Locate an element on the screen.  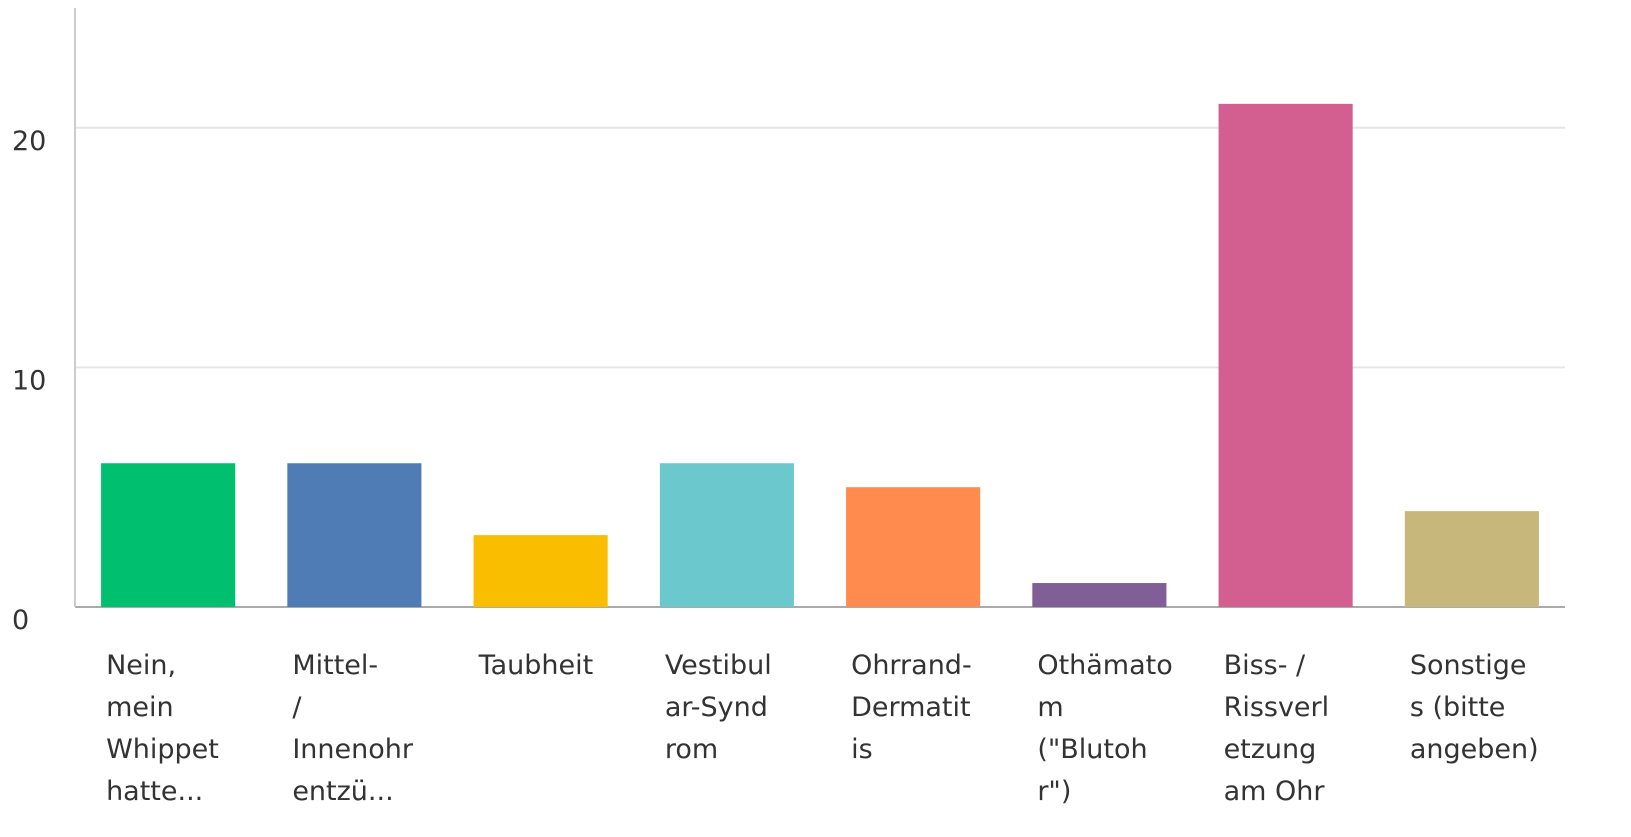
x-tick-label-line: Taubheit is located at coordinates (536, 665).